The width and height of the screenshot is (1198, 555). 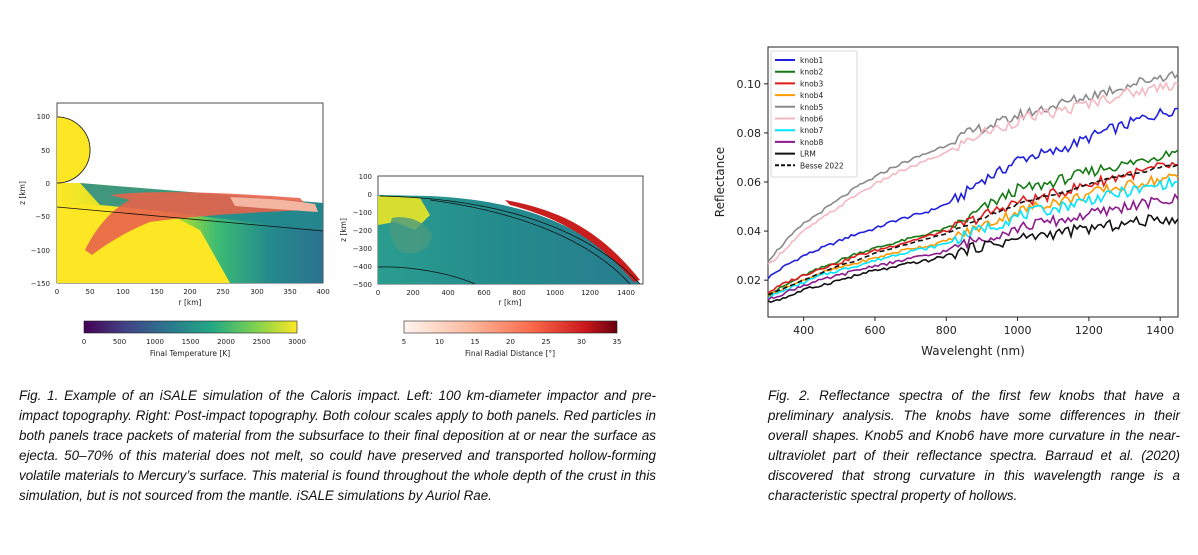 I want to click on right-x-ticks: 0 200 400 600 800 1000 1200 1400, so click(x=505, y=293).